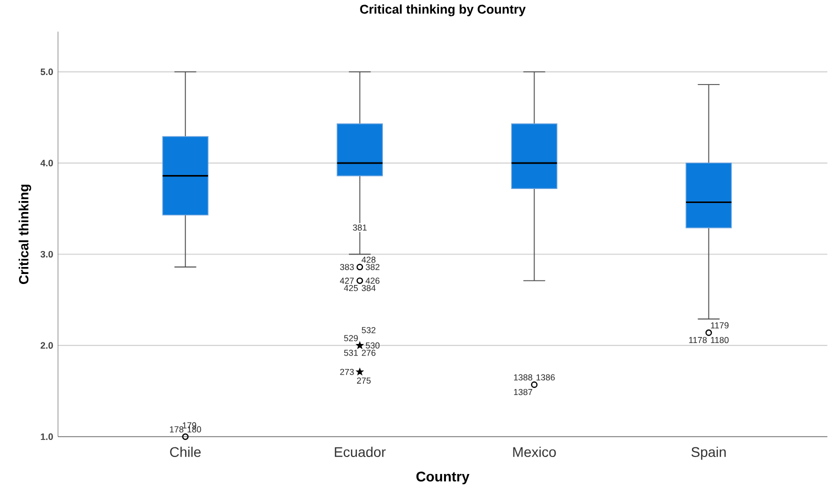  Describe the element at coordinates (25, 234) in the screenshot. I see `y-axis-title: Critical thinking` at that location.